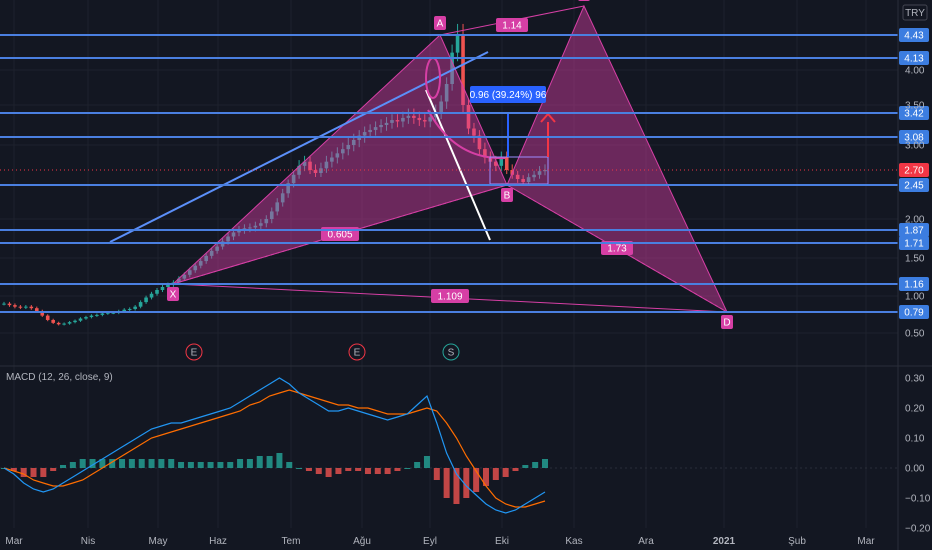 This screenshot has height=550, width=932. Describe the element at coordinates (914, 244) in the screenshot. I see `level-tag-label: 1.71` at that location.